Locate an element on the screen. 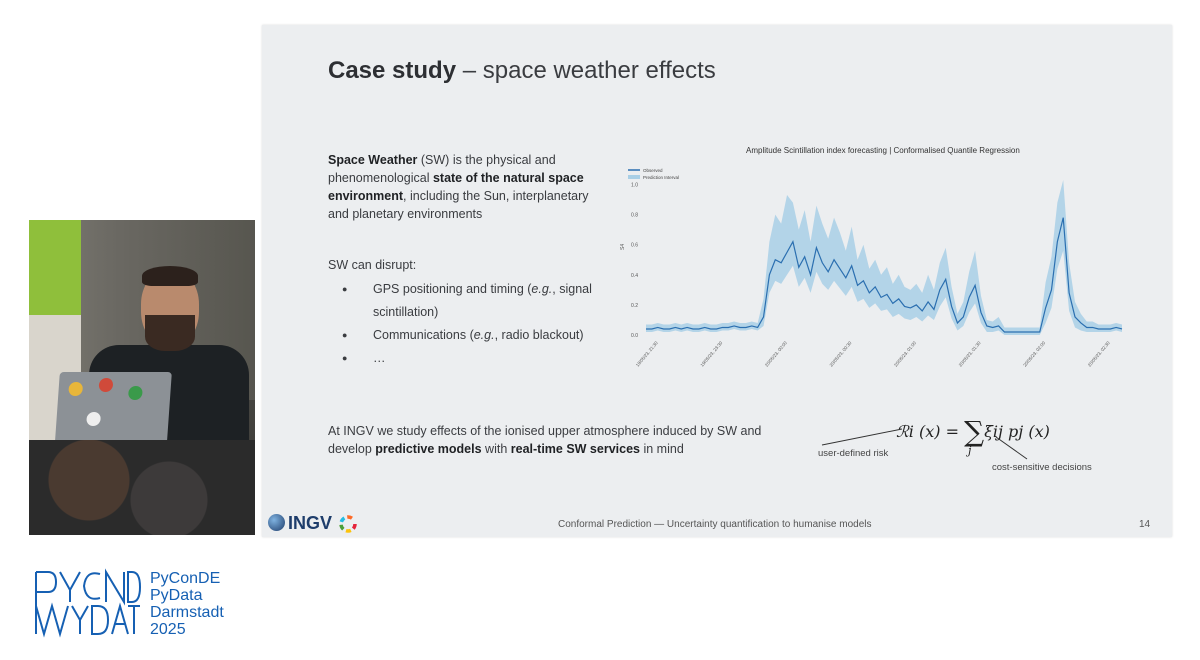 This screenshot has height=660, width=1200. globe-icon is located at coordinates (276, 522).